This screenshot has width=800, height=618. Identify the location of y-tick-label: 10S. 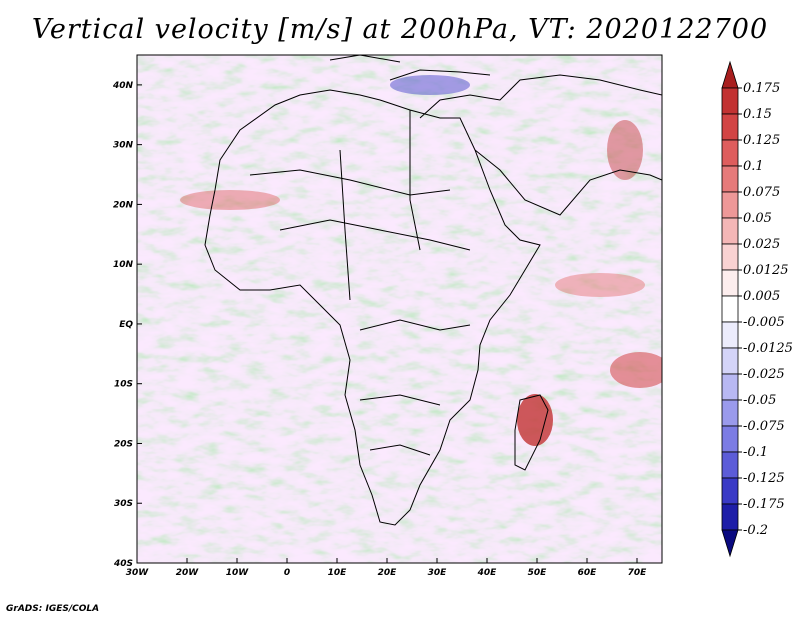
(123, 385).